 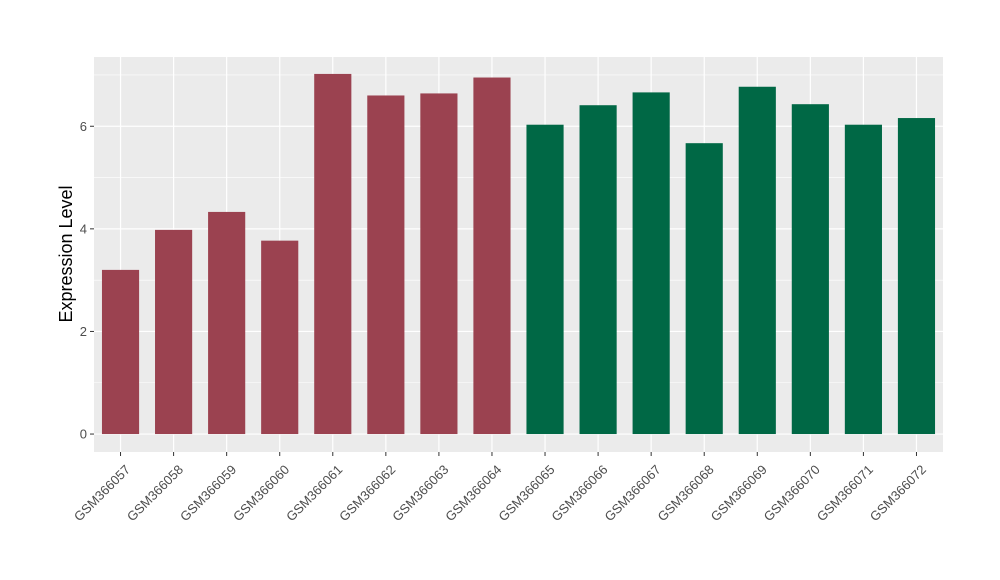 I want to click on bar-GSM366069, so click(x=757, y=260).